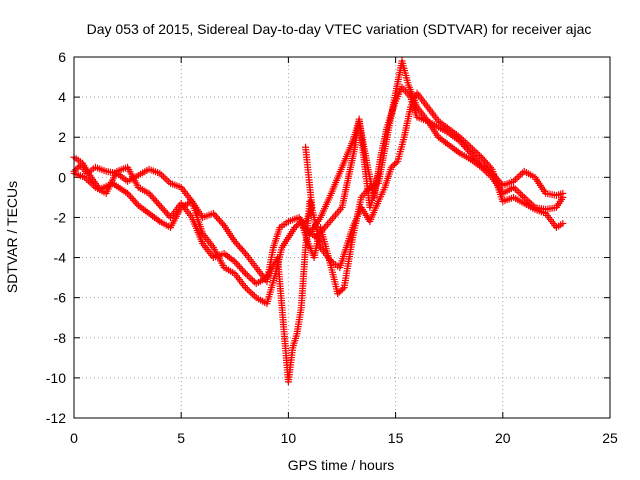  Describe the element at coordinates (181, 438) in the screenshot. I see `x-tick-label: 5` at that location.